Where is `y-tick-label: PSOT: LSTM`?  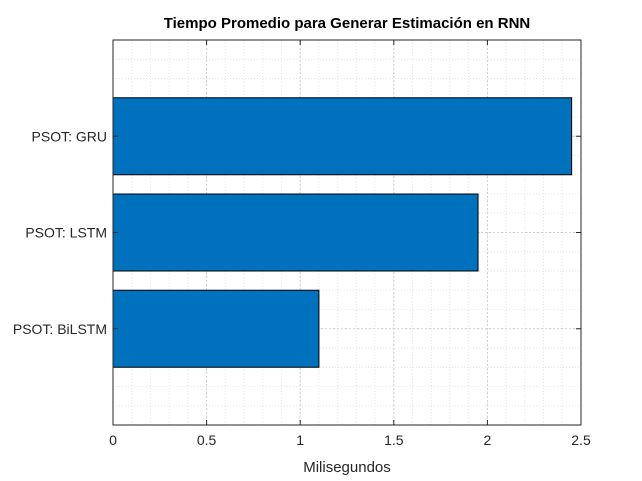 y-tick-label: PSOT: LSTM is located at coordinates (66, 233).